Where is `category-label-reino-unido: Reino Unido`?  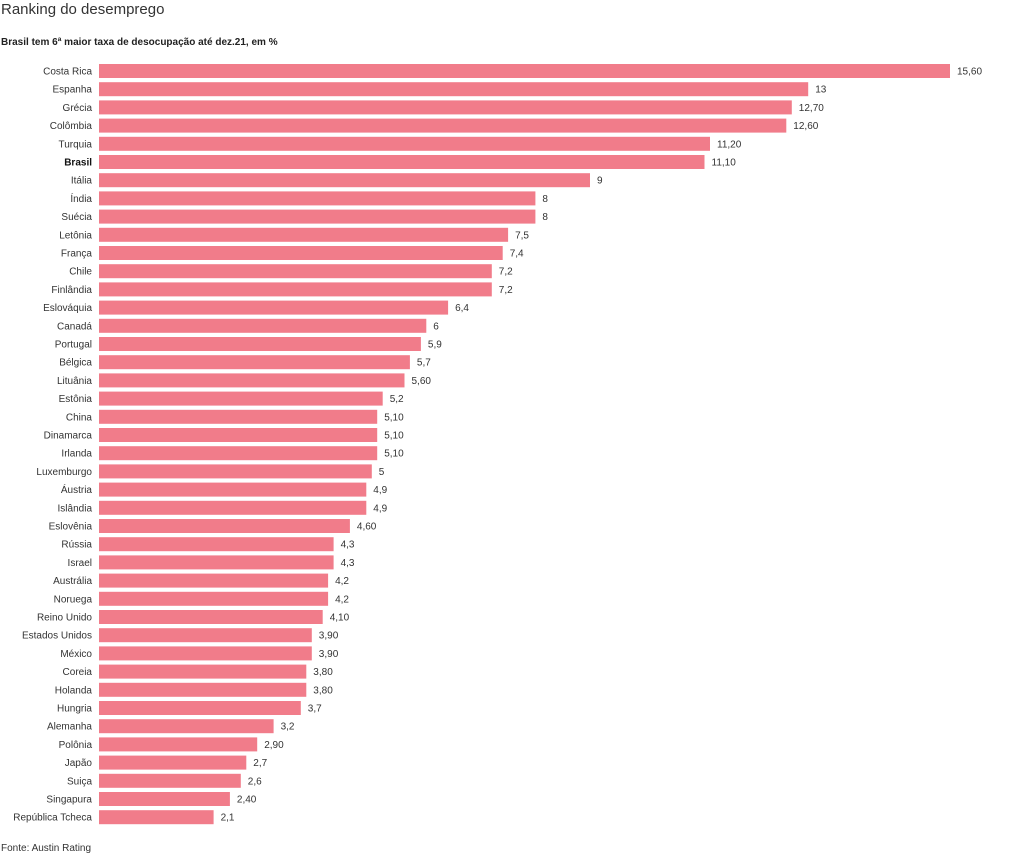
category-label-reino-unido: Reino Unido is located at coordinates (64, 618).